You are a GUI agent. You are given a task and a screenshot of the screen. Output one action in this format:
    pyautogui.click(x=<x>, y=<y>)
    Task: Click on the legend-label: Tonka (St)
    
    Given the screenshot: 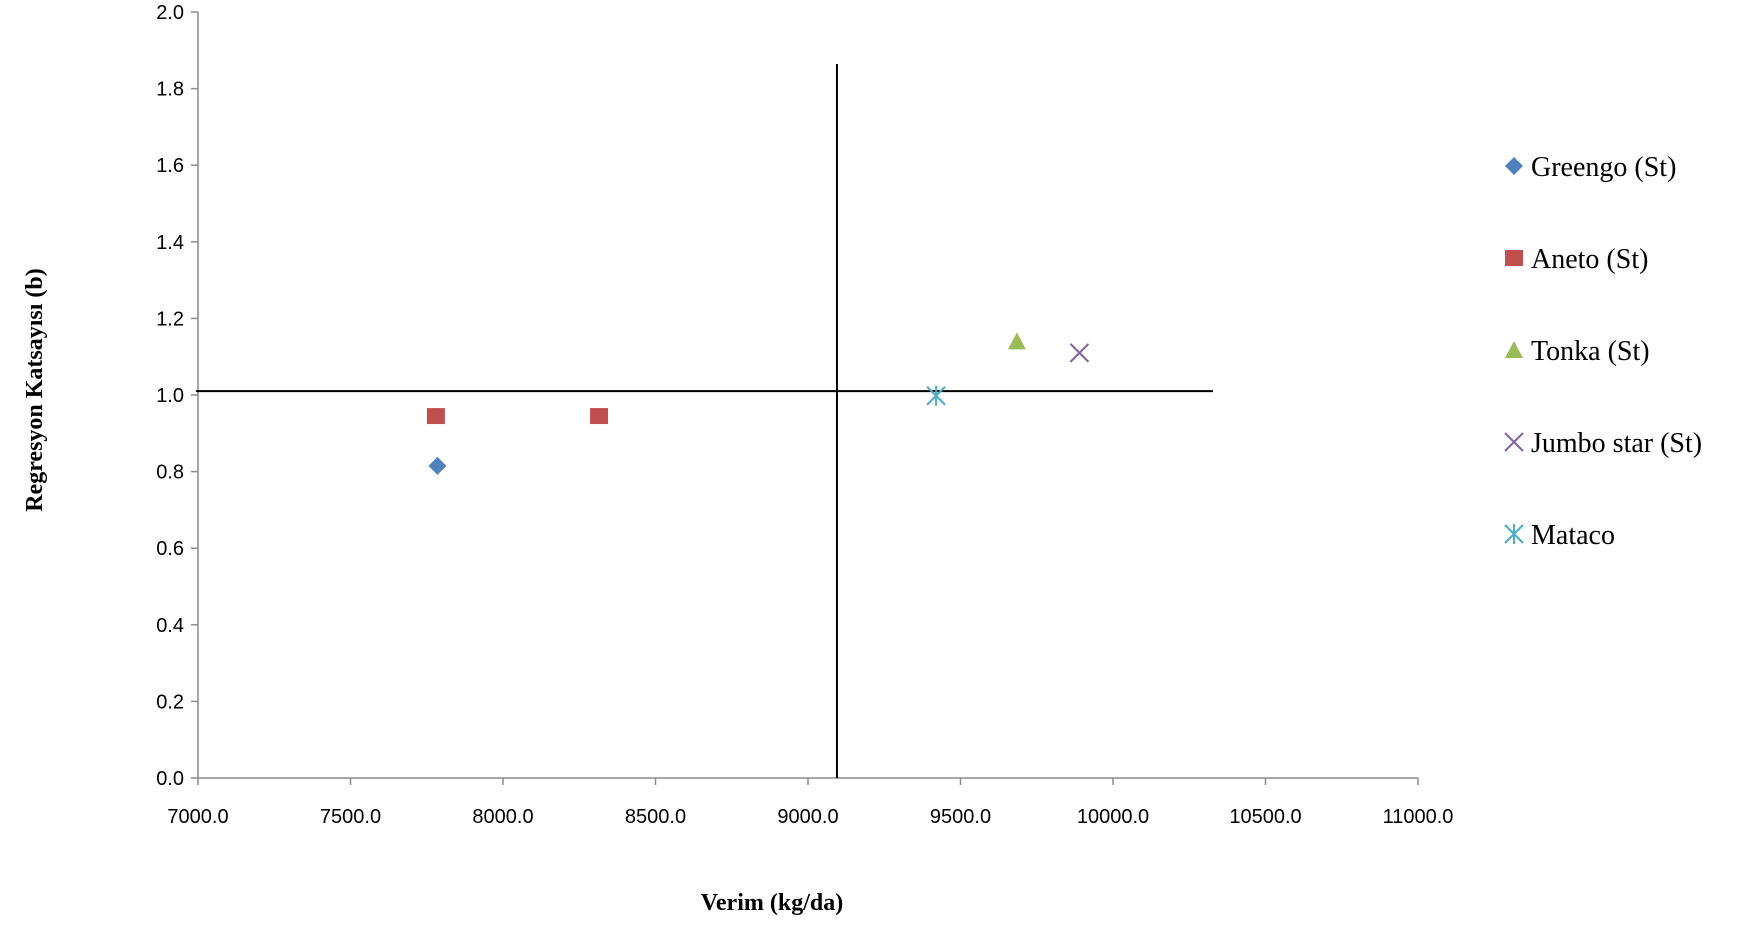 What is the action you would take?
    pyautogui.click(x=1590, y=351)
    